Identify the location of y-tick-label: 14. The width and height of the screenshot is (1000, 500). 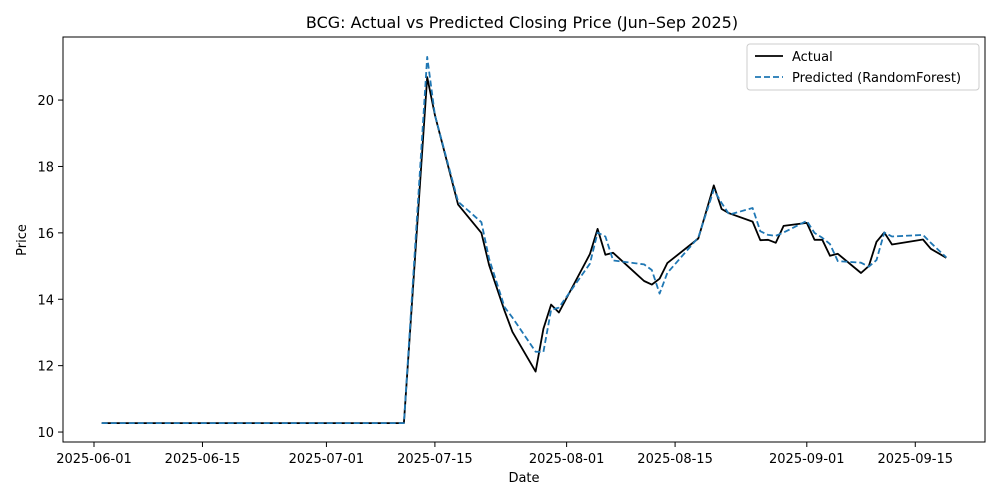
(45, 300).